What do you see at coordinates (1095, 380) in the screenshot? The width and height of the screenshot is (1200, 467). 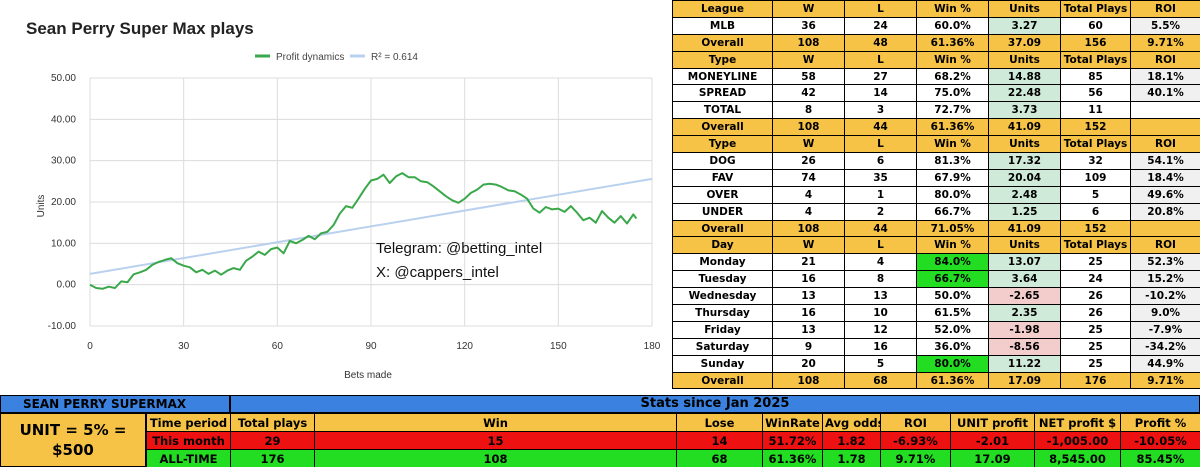 I see `stats-overall-day-cell: 176` at bounding box center [1095, 380].